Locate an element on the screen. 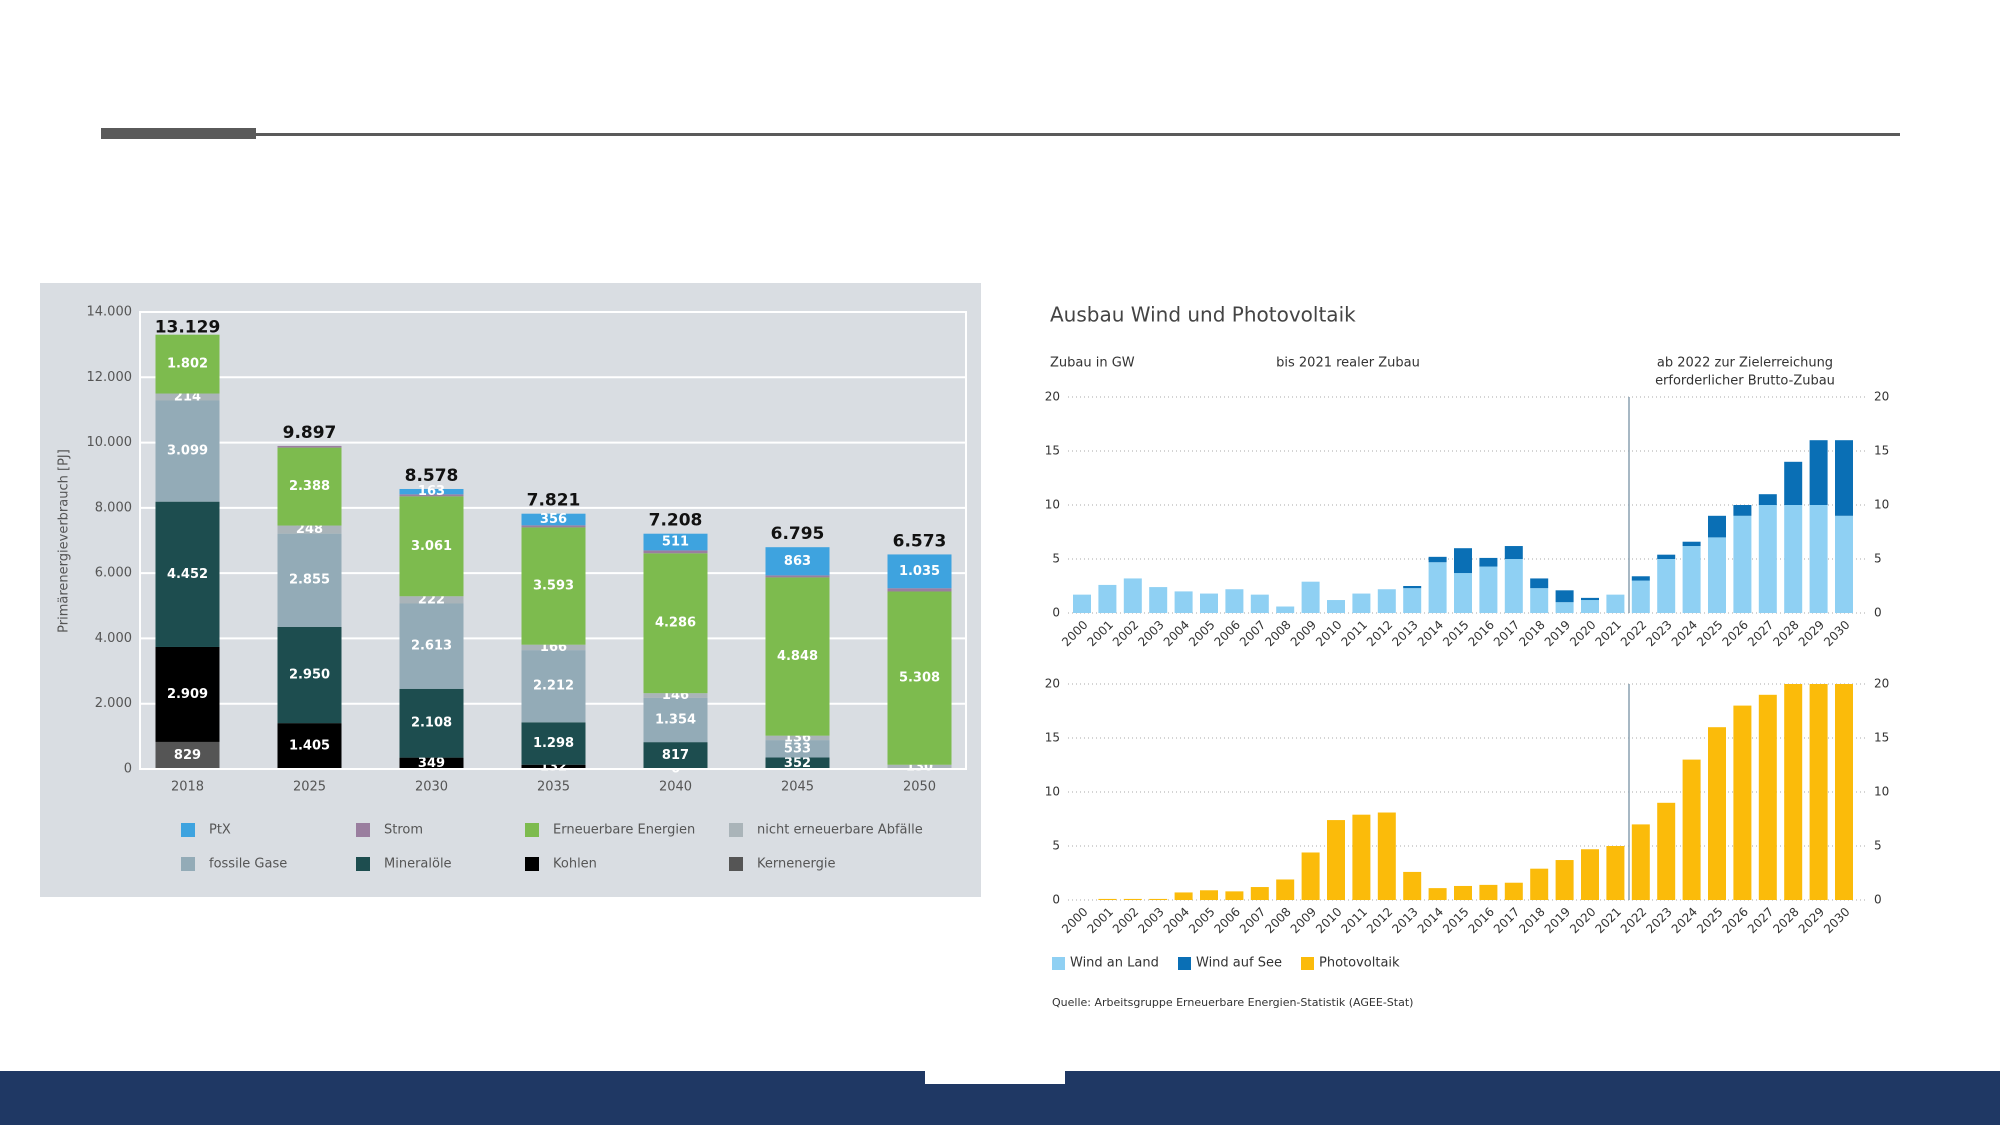 Image resolution: width=2000 pixels, height=1125 pixels. x-tick-label: 2020 is located at coordinates (1582, 920).